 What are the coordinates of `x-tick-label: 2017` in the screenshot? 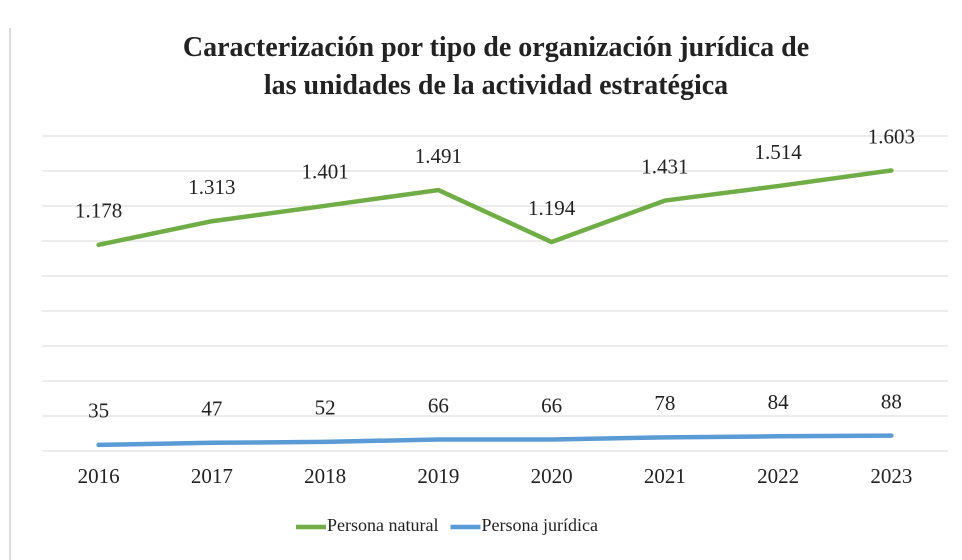 It's located at (212, 476).